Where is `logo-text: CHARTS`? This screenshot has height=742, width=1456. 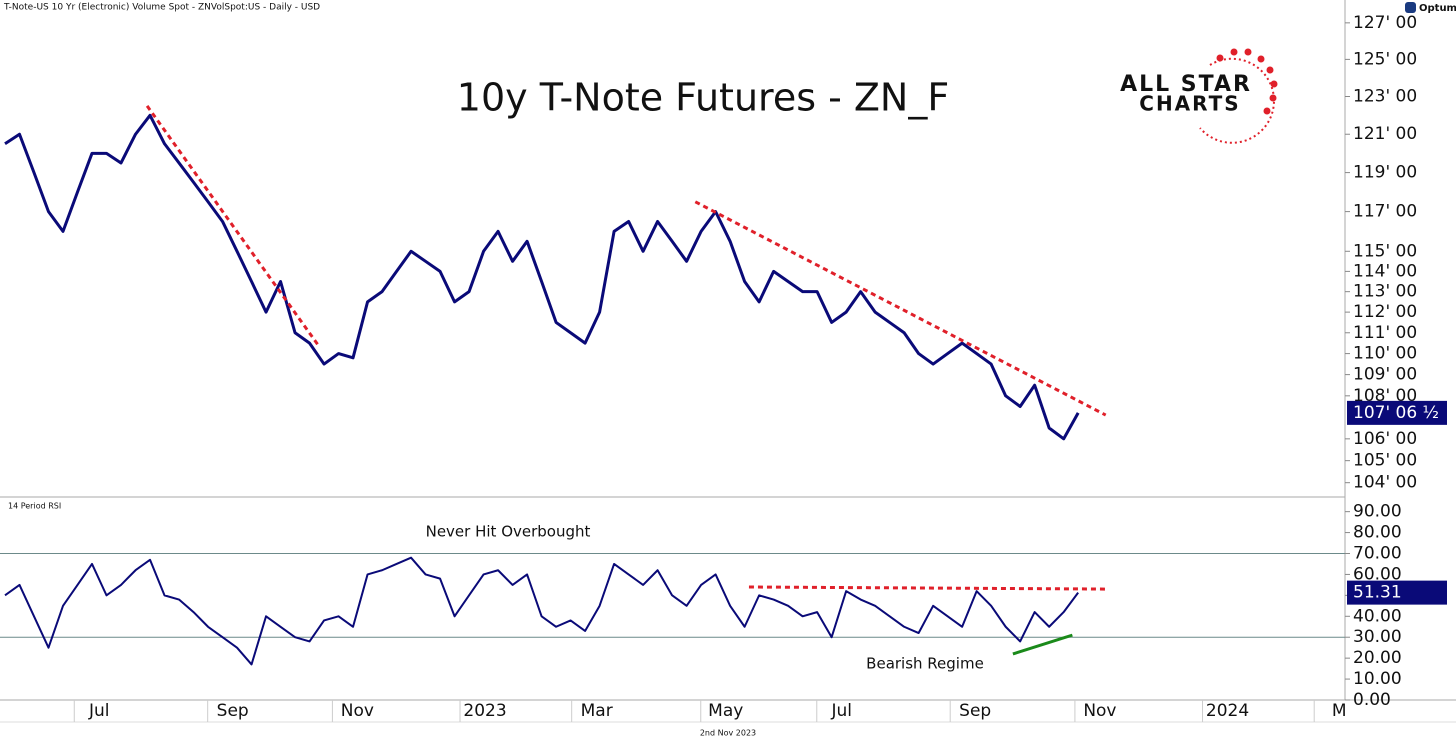 logo-text: CHARTS is located at coordinates (1189, 104).